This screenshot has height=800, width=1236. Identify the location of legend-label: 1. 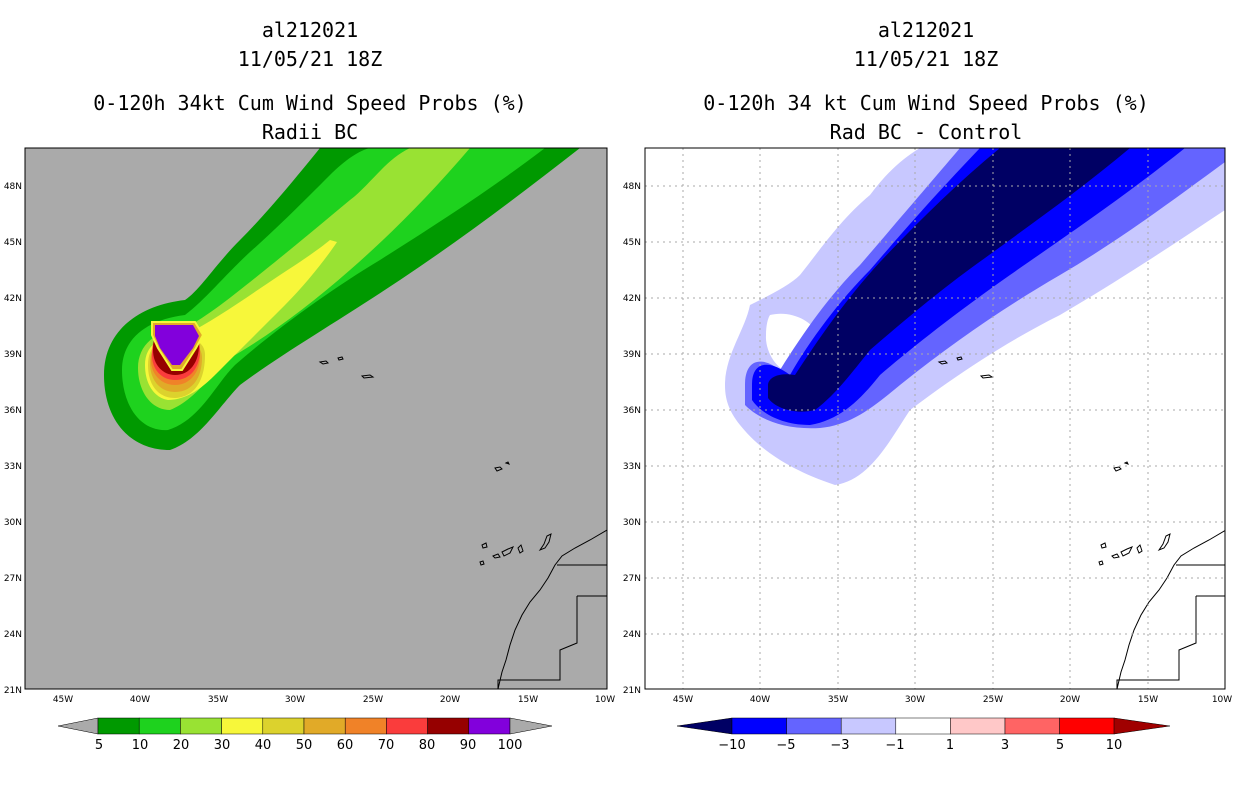
(950, 745).